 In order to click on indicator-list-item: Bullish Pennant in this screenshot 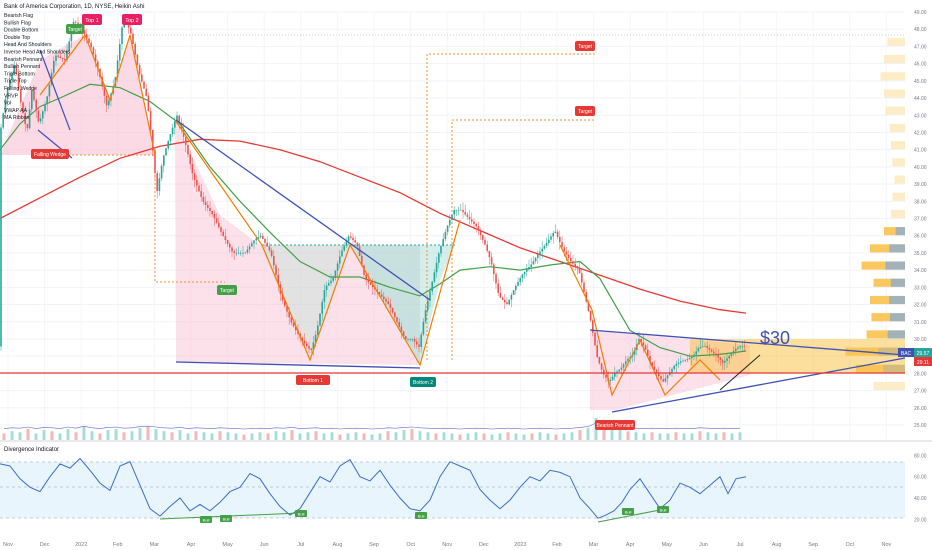, I will do `click(22, 67)`.